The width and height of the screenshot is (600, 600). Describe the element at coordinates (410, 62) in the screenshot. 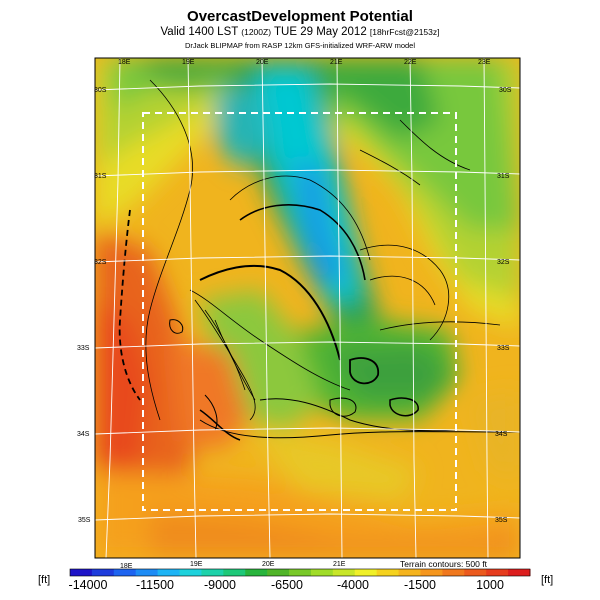

I see `lon-label: 22E` at that location.